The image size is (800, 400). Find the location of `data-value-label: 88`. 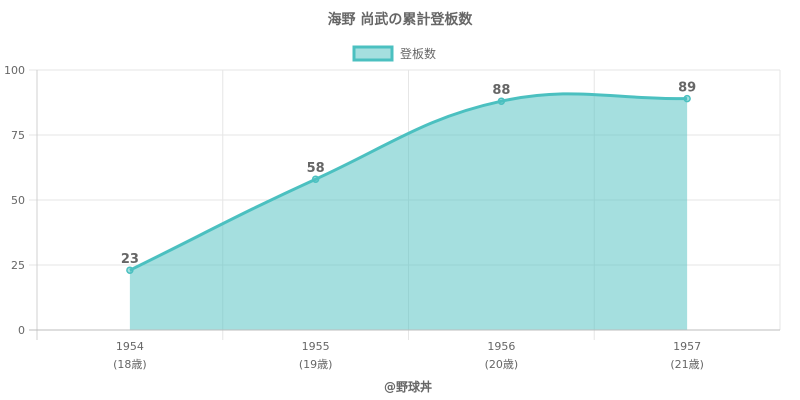

data-value-label: 88 is located at coordinates (501, 90).